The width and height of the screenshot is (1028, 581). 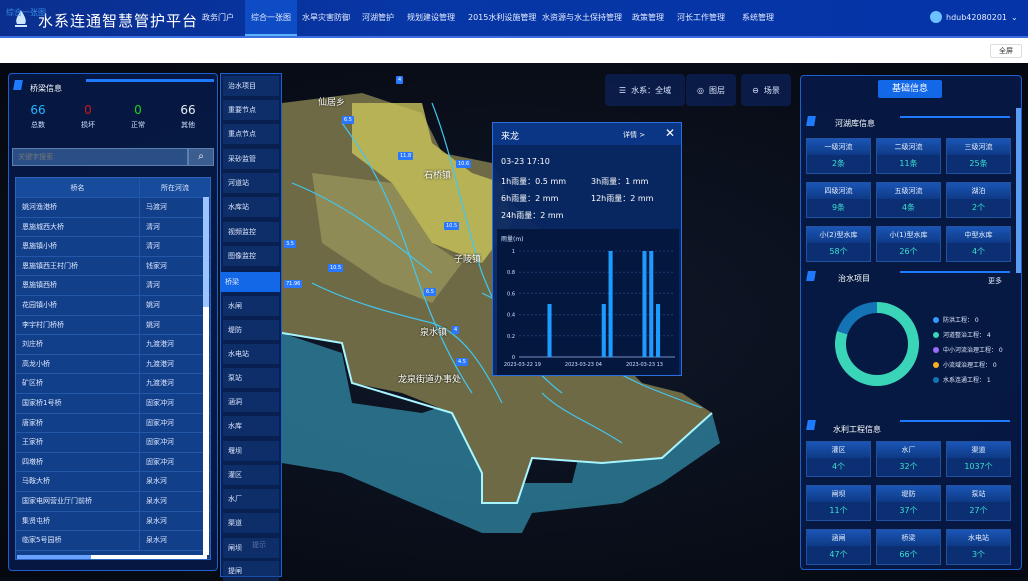 What do you see at coordinates (113, 286) in the screenshot?
I see `table-row: 恩施镇西桥 清河` at bounding box center [113, 286].